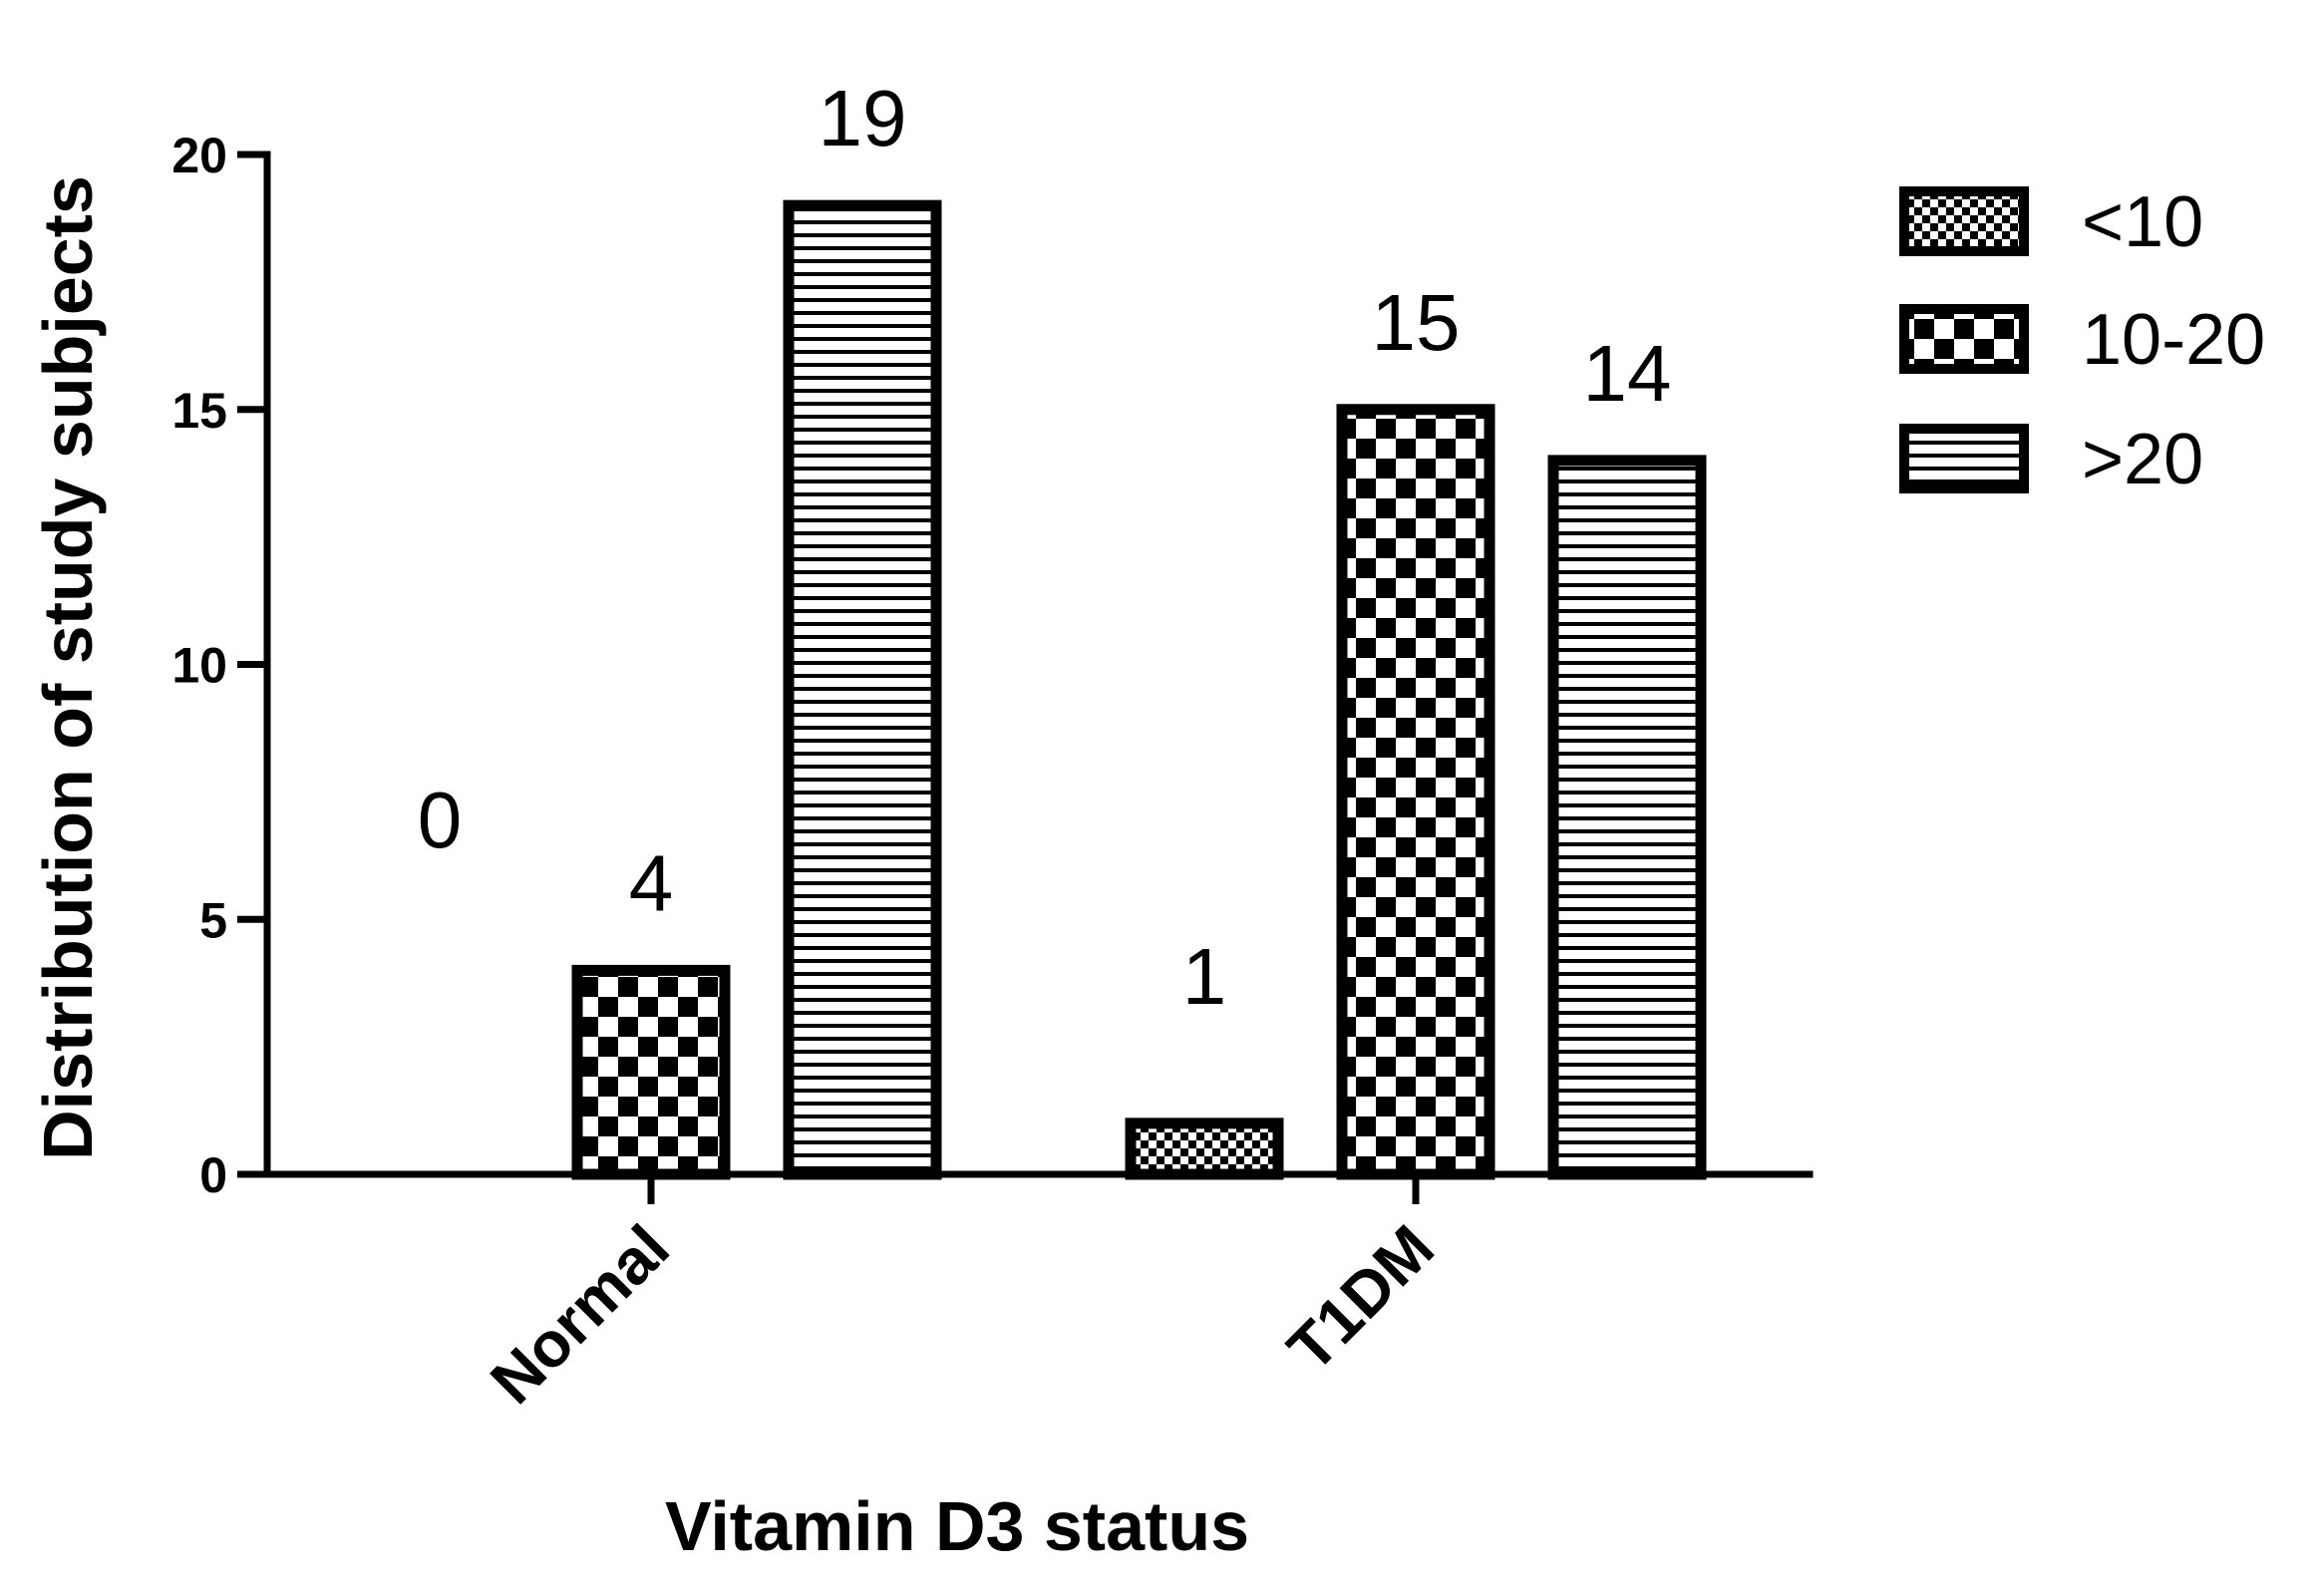  What do you see at coordinates (213, 1175) in the screenshot?
I see `y-tick-label: 0` at bounding box center [213, 1175].